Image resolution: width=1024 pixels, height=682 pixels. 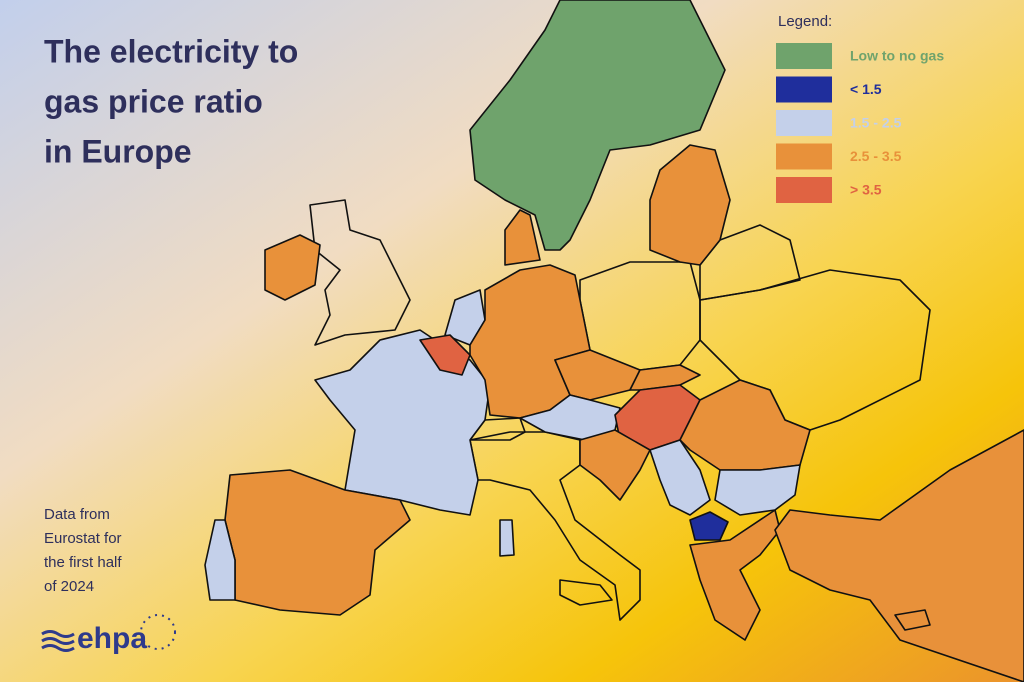 I want to click on logo-stars, so click(x=158, y=632).